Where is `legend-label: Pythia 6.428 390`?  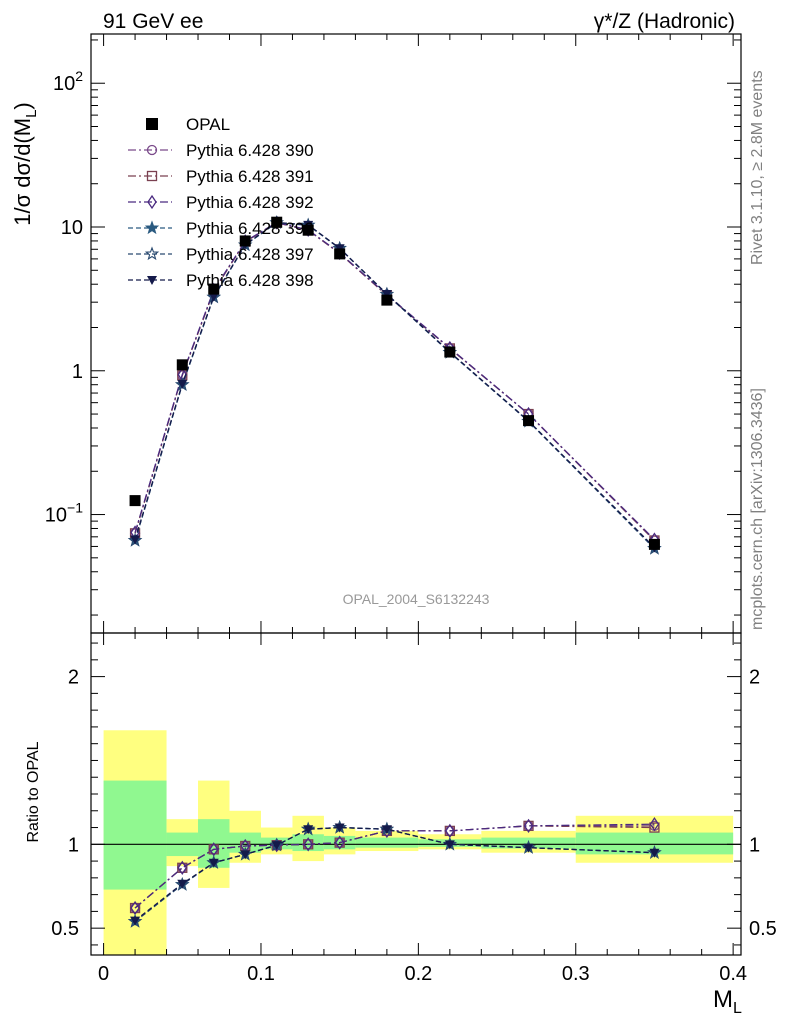
legend-label: Pythia 6.428 390 is located at coordinates (250, 150).